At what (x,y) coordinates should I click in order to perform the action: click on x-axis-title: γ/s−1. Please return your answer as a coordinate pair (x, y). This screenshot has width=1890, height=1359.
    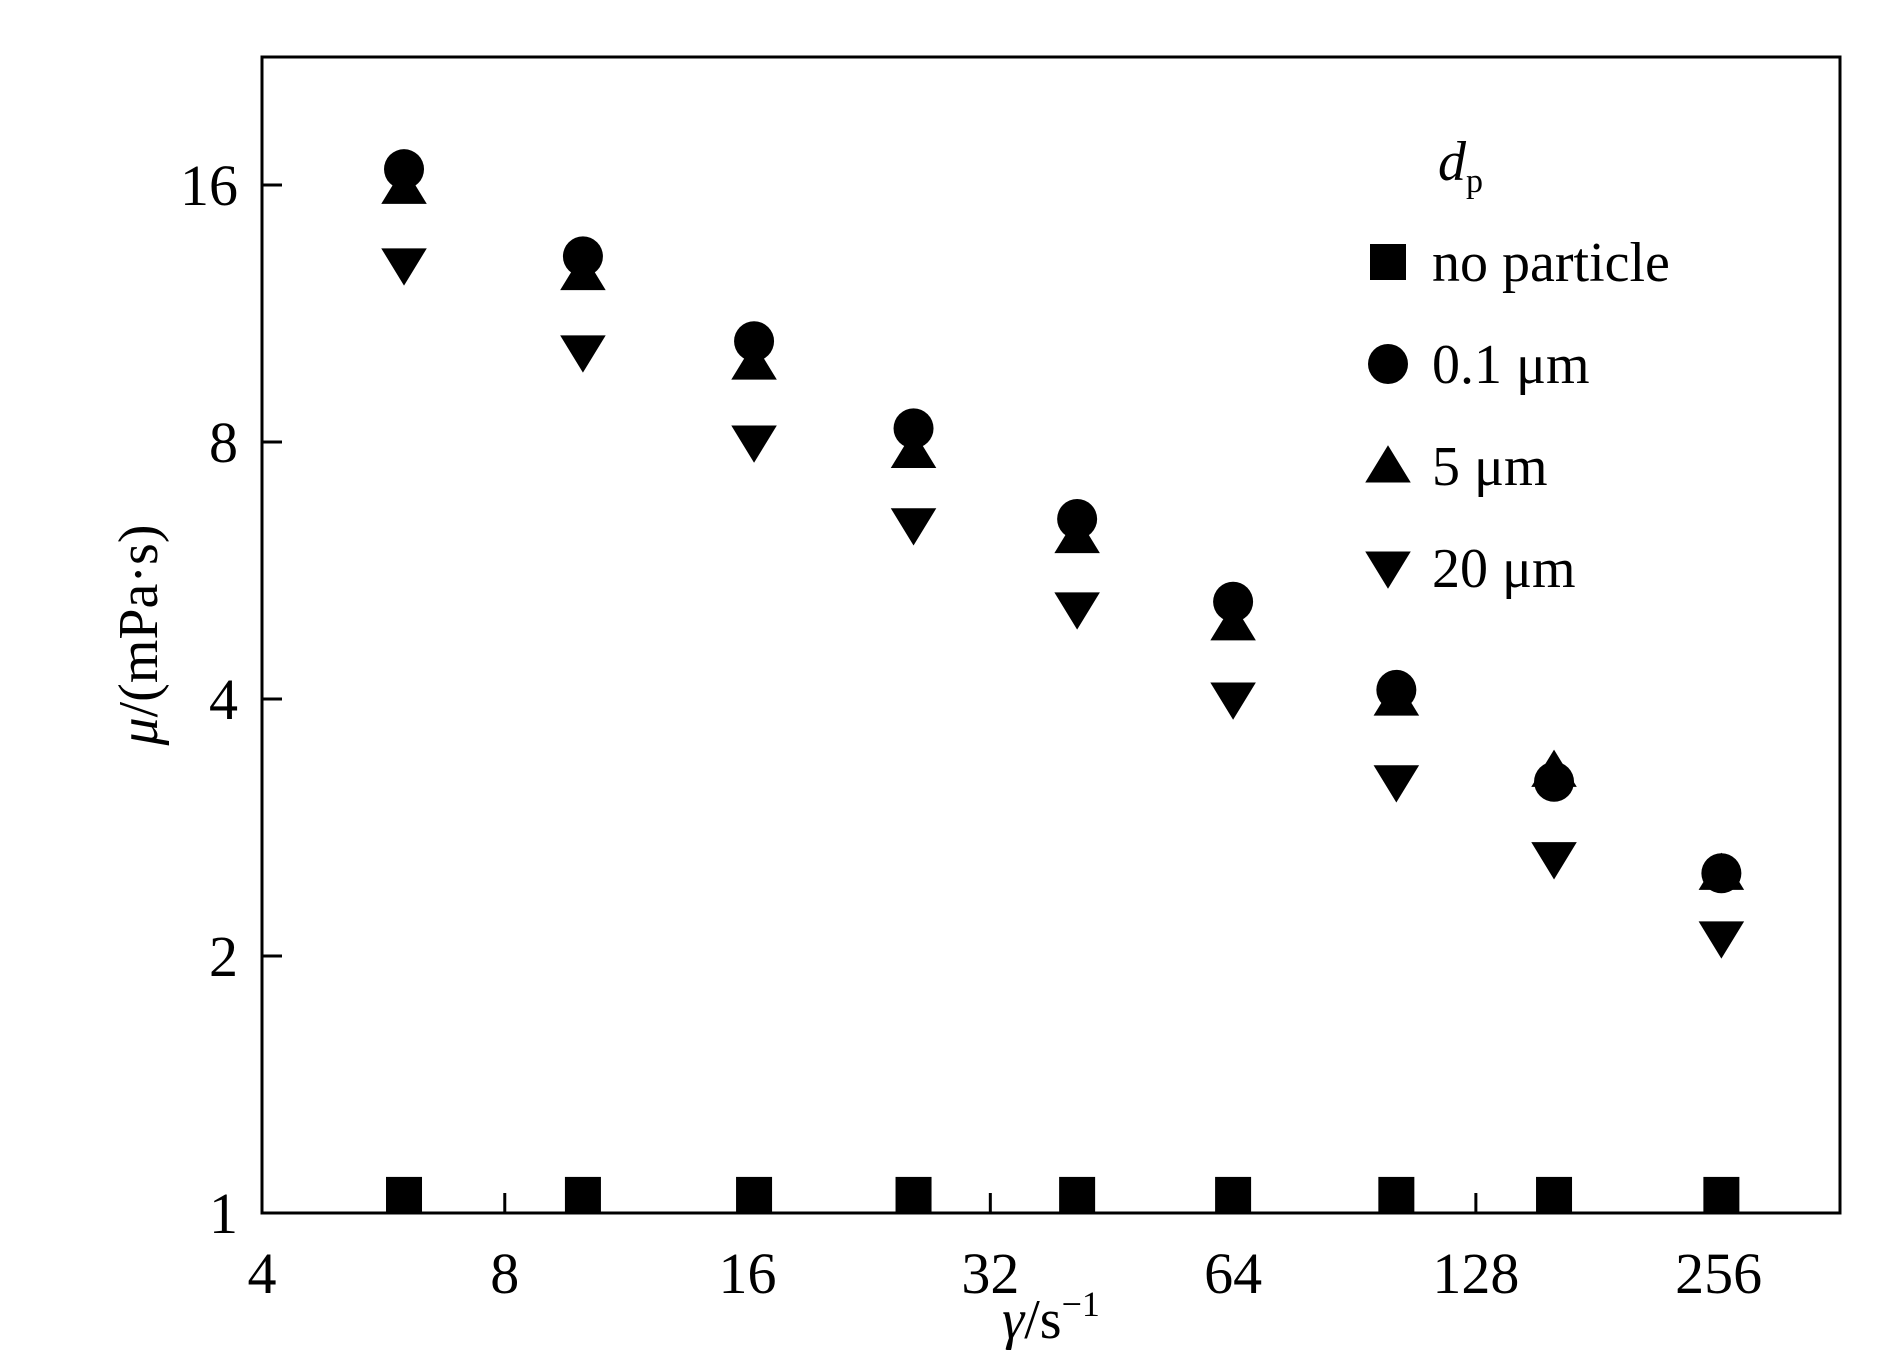
    Looking at the image, I should click on (1051, 1317).